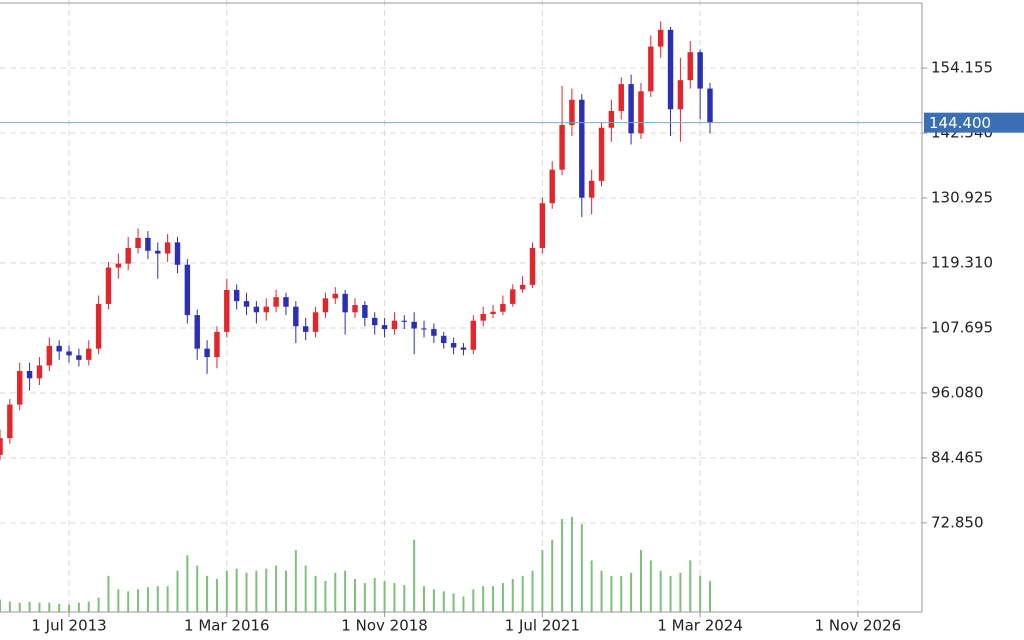  What do you see at coordinates (700, 626) in the screenshot?
I see `x-tick-label: 1 Mar 2024` at bounding box center [700, 626].